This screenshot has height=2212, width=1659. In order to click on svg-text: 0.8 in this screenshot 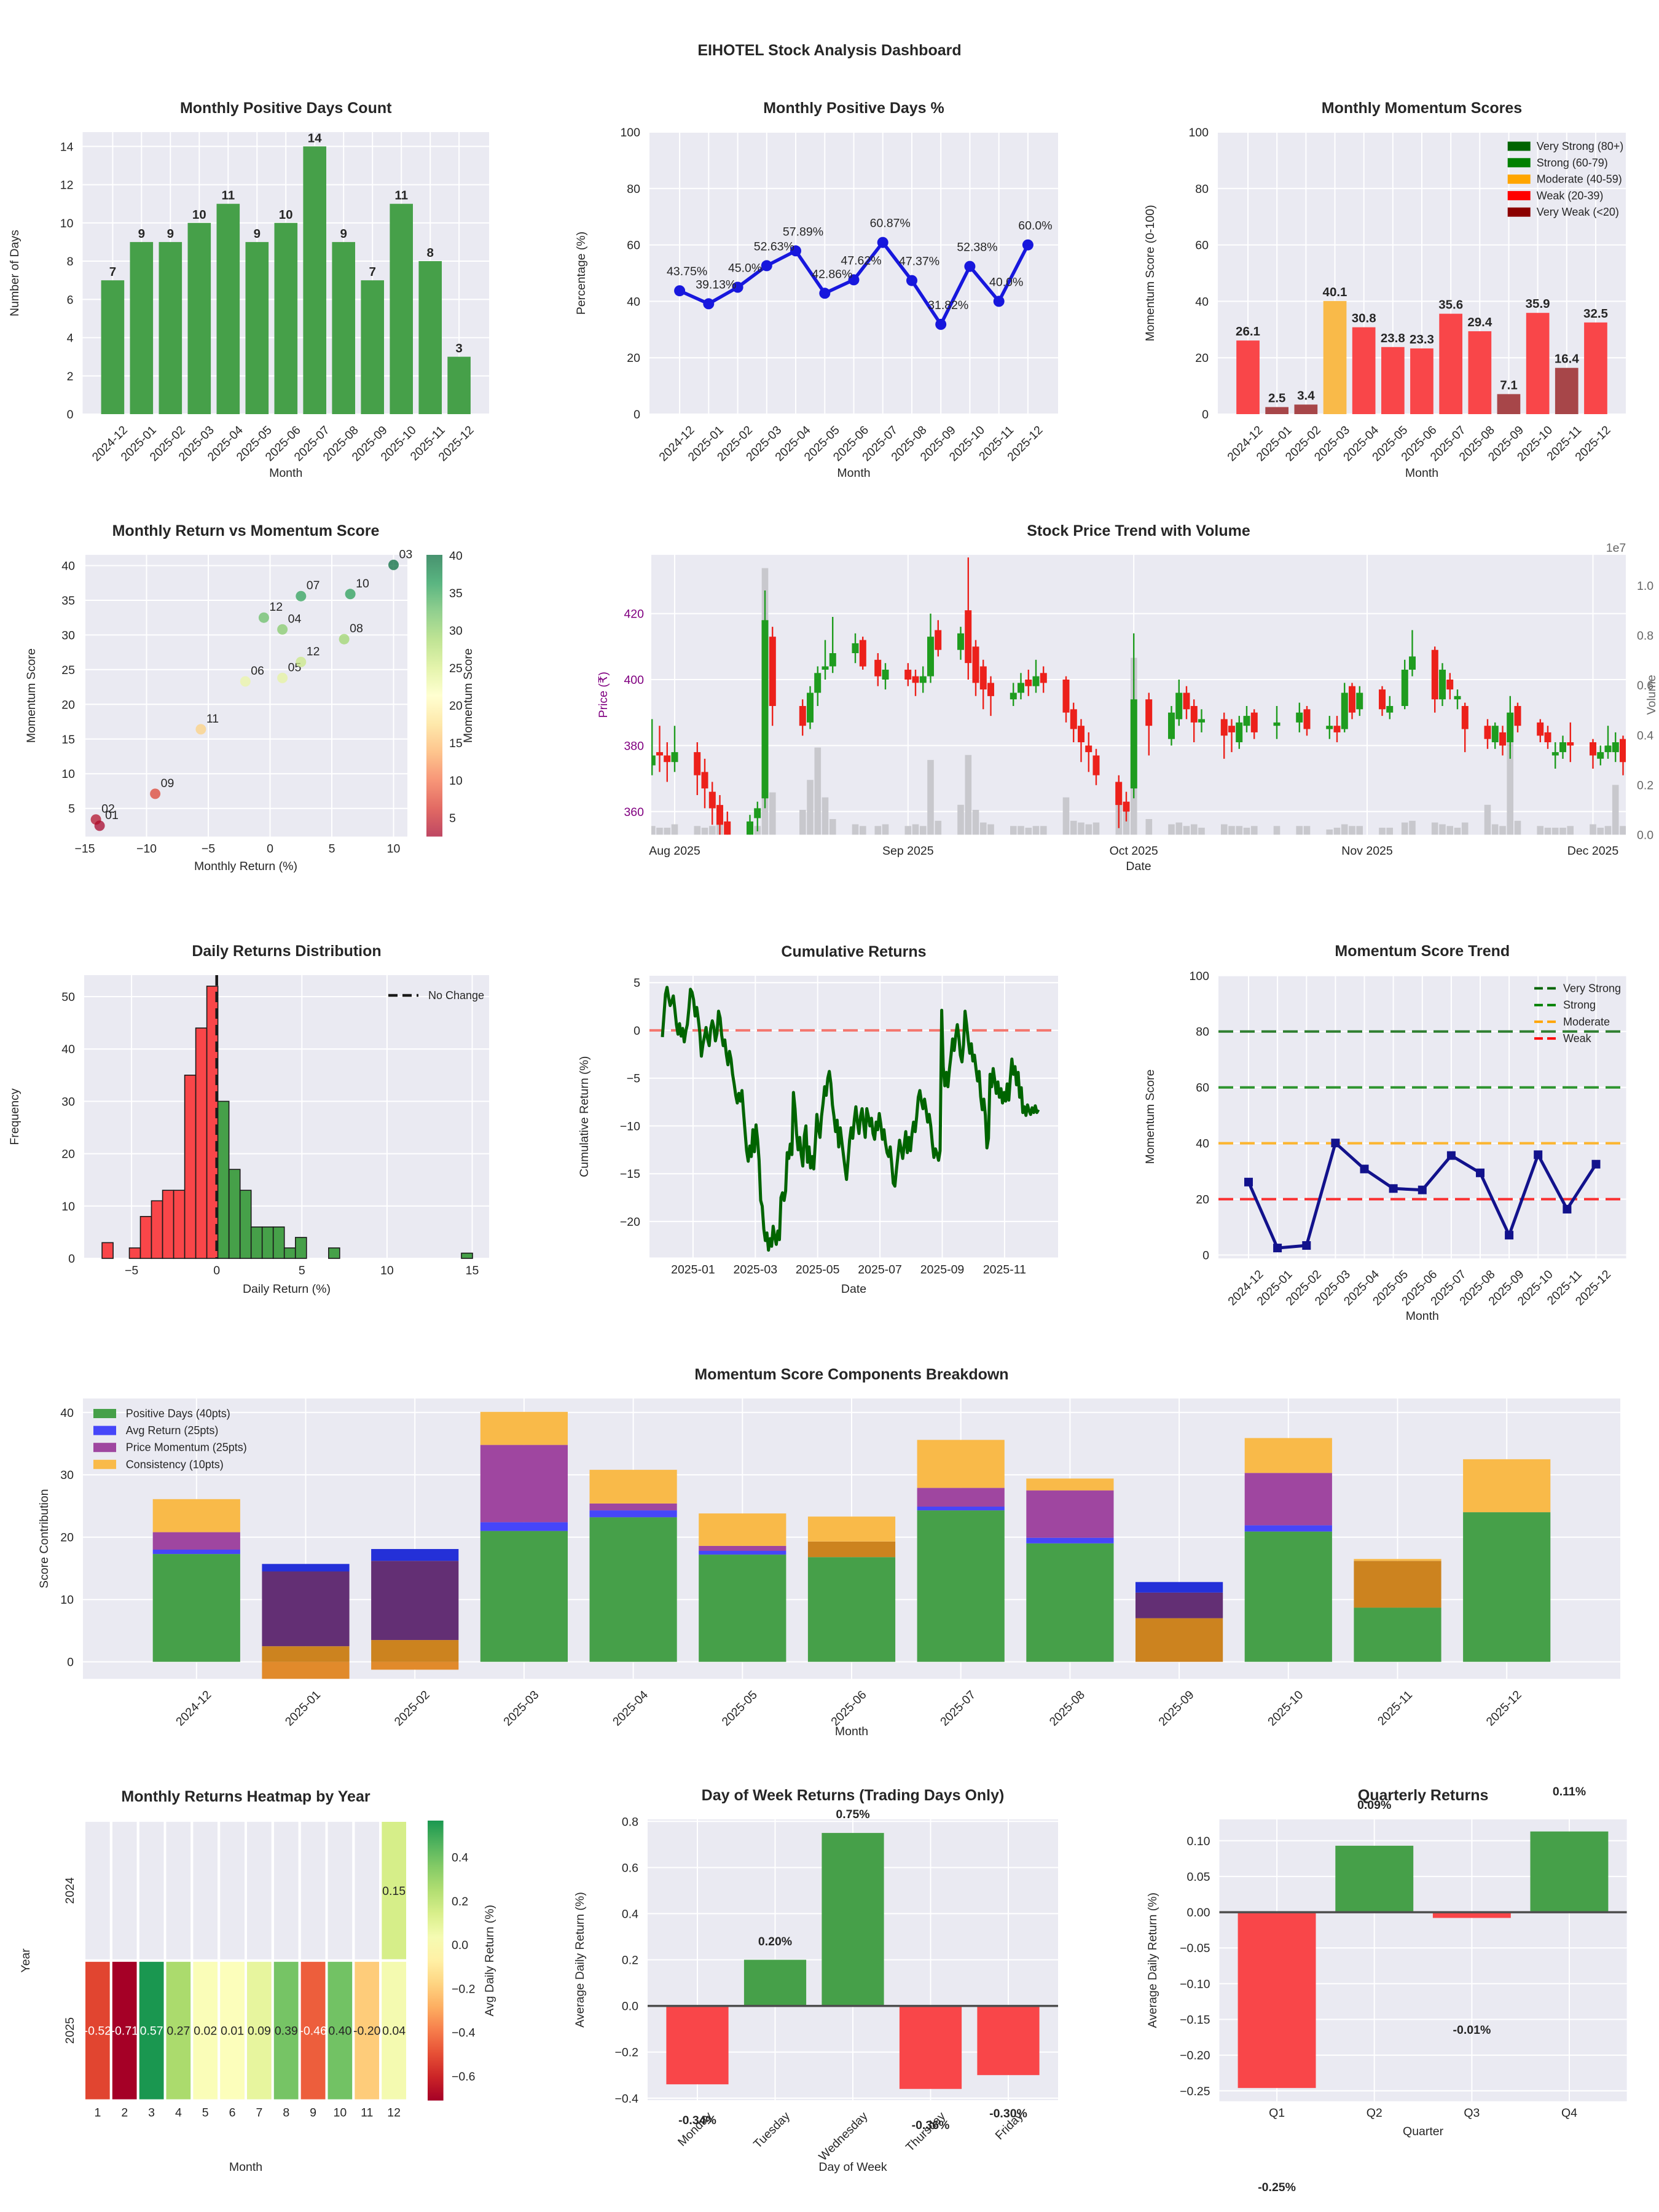, I will do `click(630, 1822)`.